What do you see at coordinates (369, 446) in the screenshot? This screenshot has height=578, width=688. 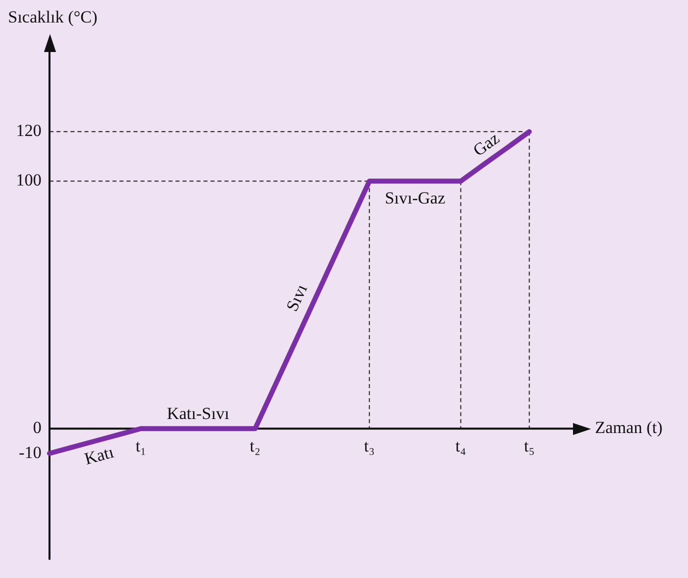 I see `x-tick-label: t₃` at bounding box center [369, 446].